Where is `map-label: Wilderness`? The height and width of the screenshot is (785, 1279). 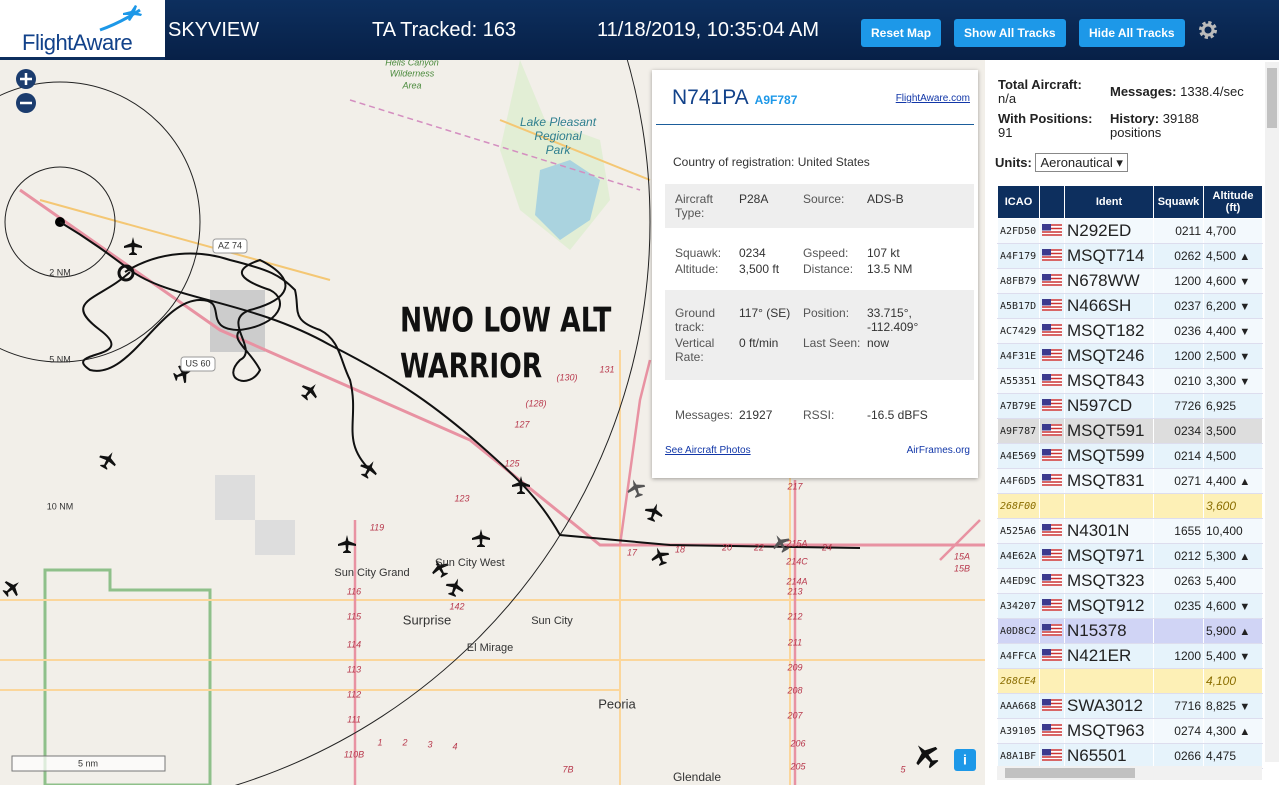
map-label: Wilderness is located at coordinates (412, 73).